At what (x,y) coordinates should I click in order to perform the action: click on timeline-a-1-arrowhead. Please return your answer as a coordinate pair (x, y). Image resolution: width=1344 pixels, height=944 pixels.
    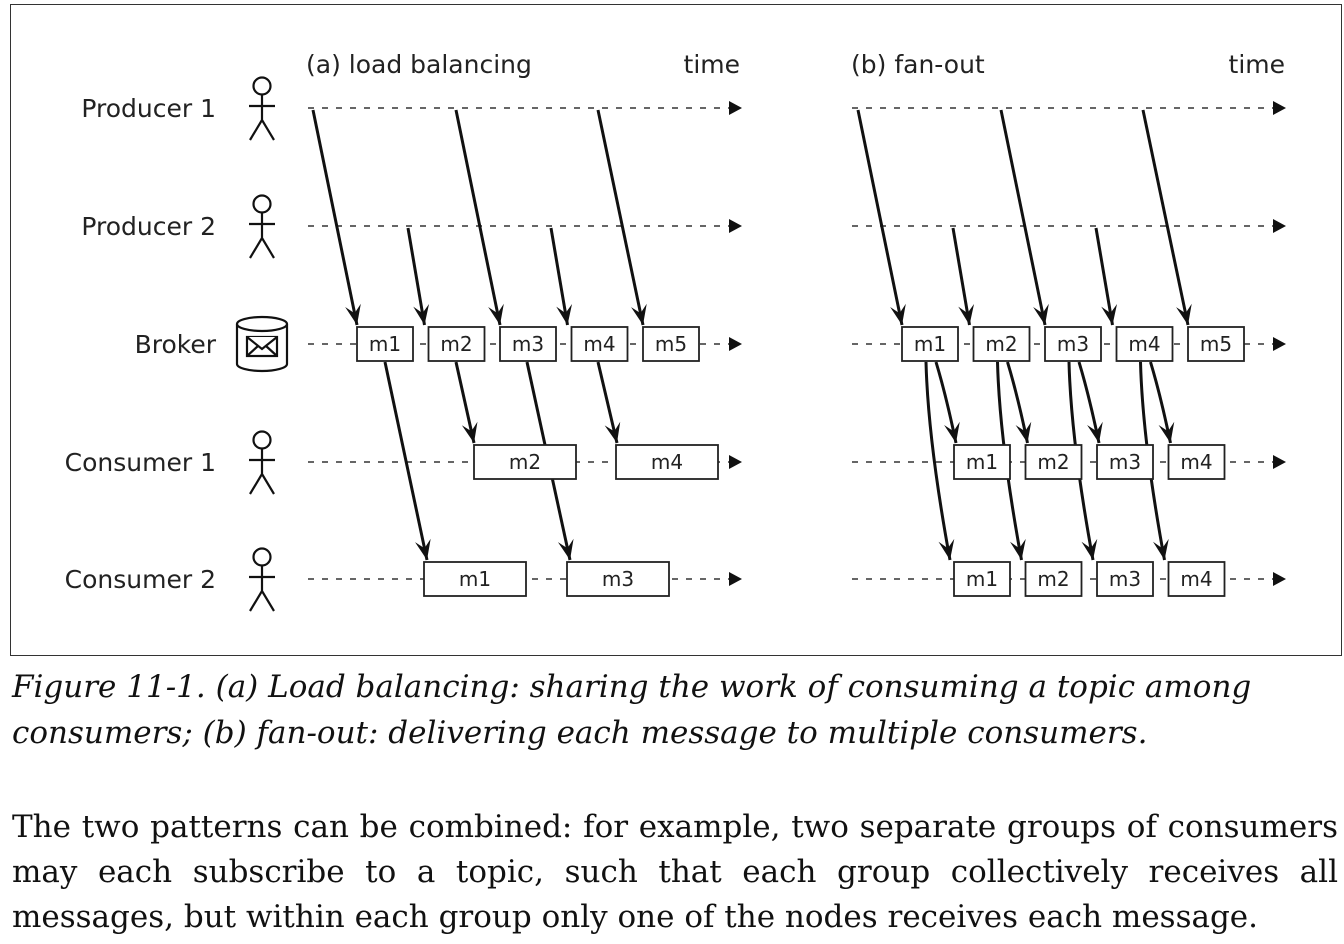
    Looking at the image, I should click on (735, 226).